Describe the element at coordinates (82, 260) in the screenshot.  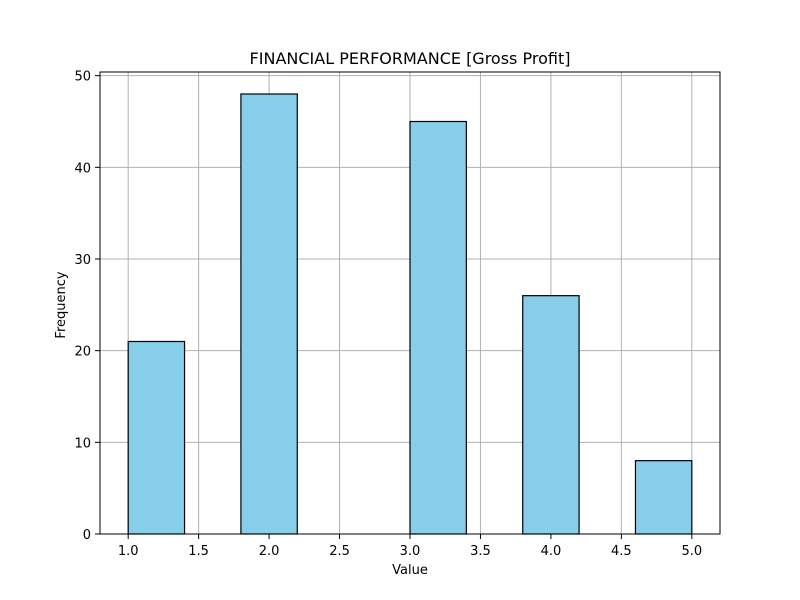
I see `y-tick-label: 30` at that location.